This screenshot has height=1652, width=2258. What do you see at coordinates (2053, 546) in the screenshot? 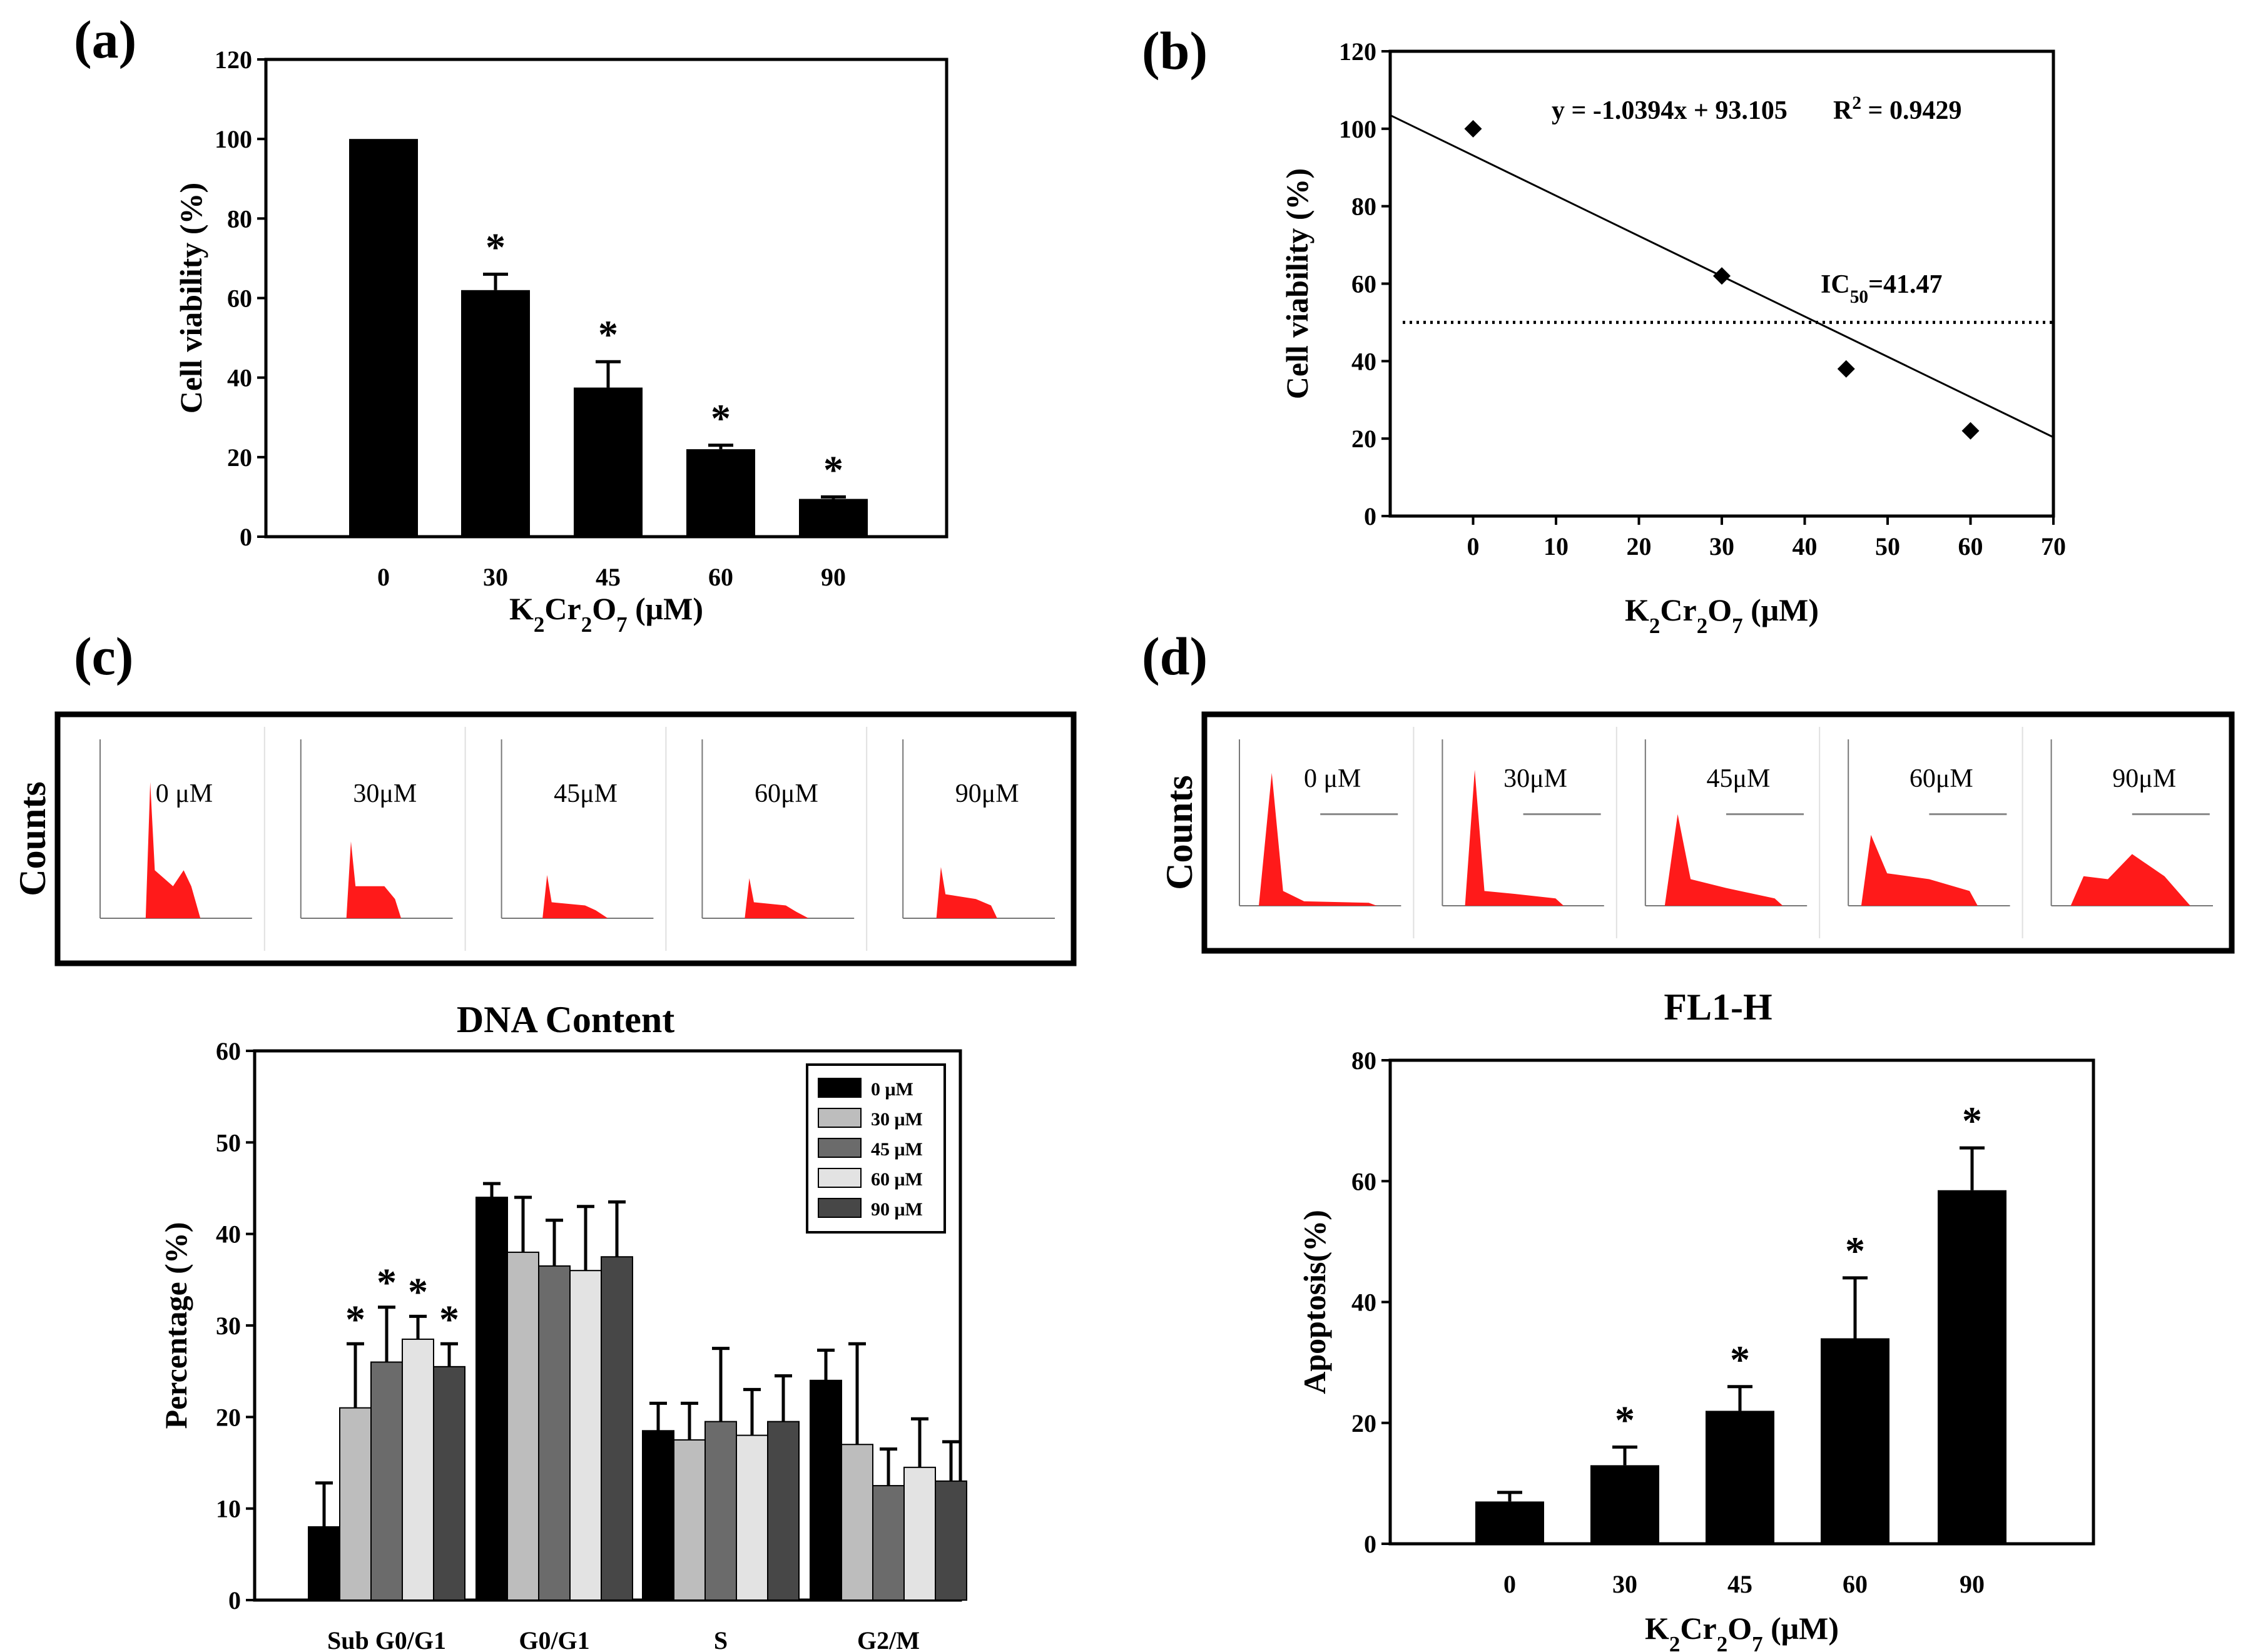
I see `x-tick-label: 70` at bounding box center [2053, 546].